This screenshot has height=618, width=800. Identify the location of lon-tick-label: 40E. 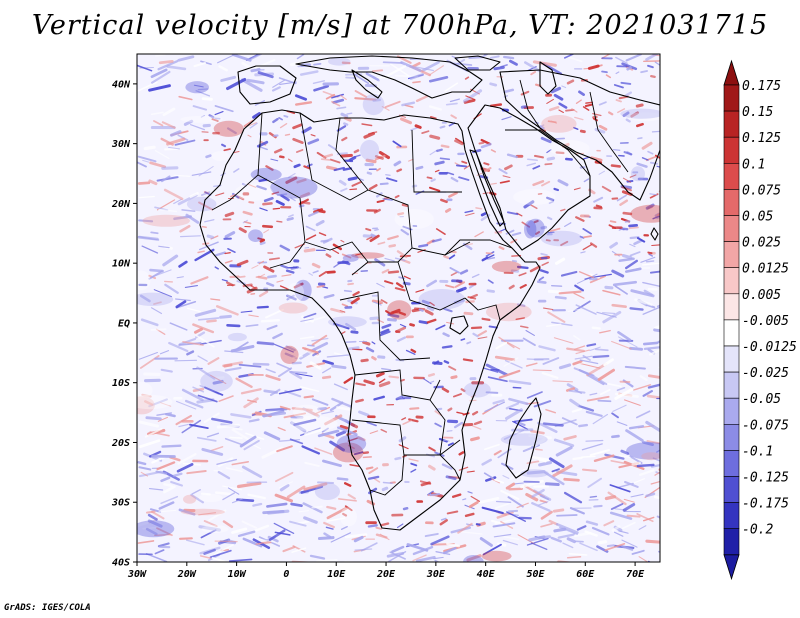
(486, 574).